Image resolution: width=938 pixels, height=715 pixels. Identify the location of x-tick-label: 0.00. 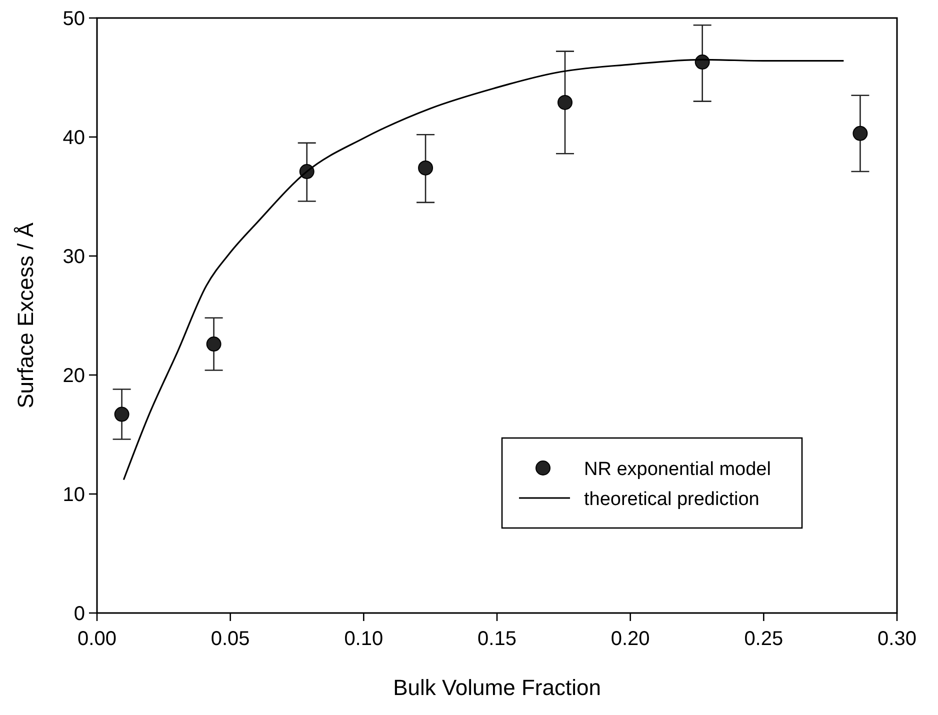
(97, 639).